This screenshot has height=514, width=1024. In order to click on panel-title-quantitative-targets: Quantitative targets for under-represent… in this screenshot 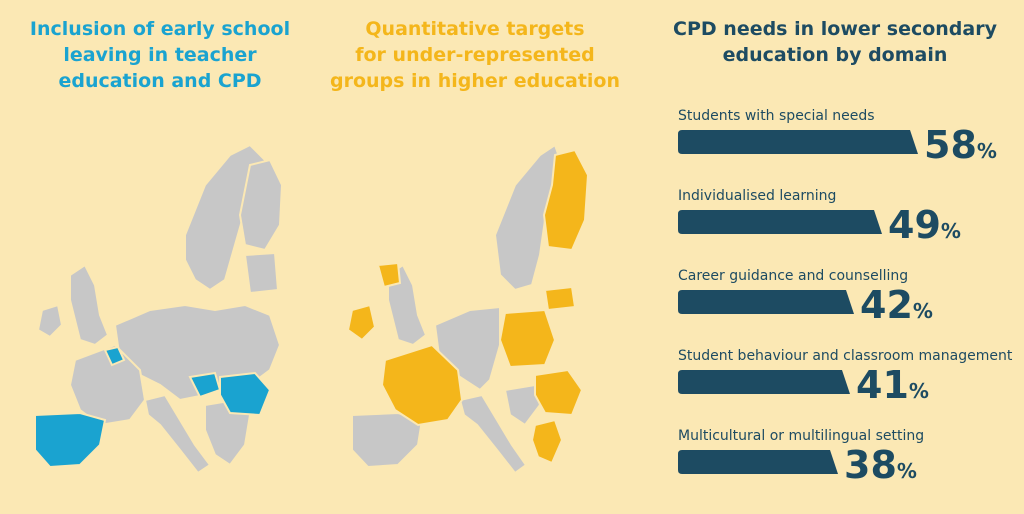, I will do `click(475, 55)`.